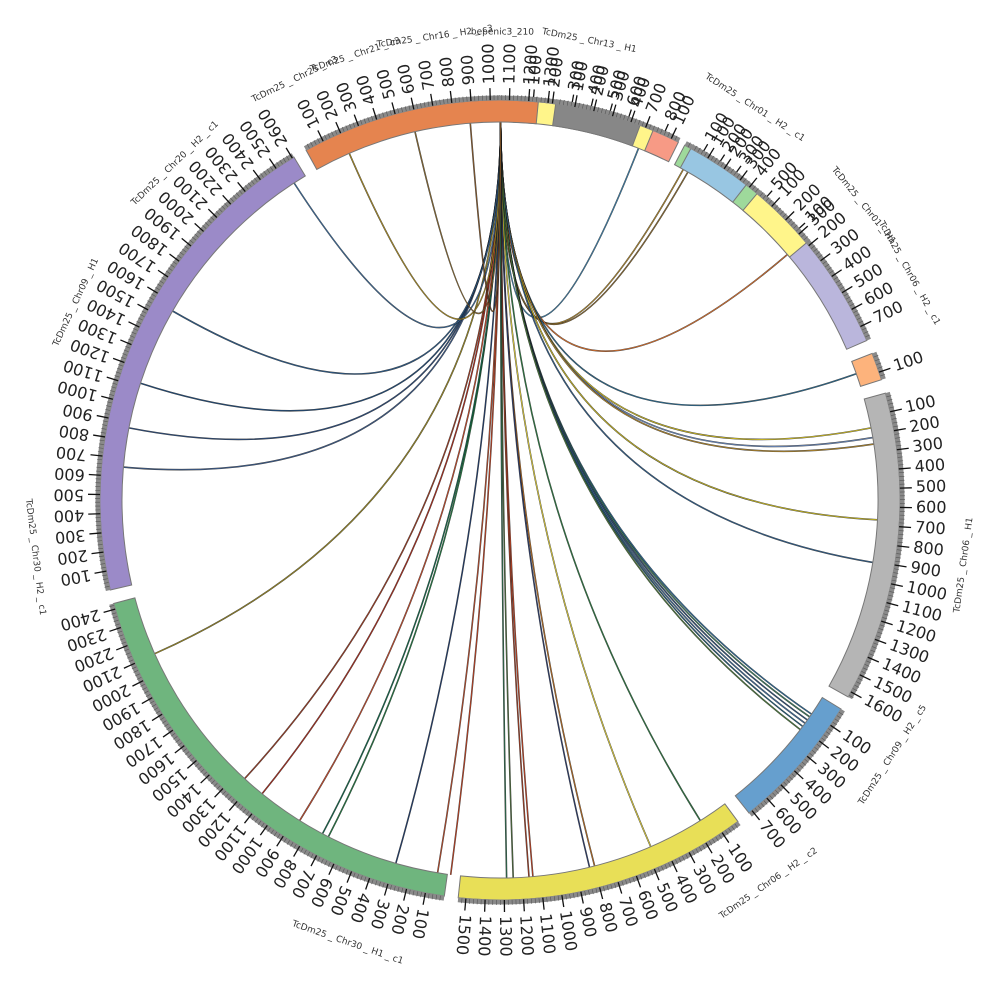  I want to click on tick-label: 1400, so click(484, 935).